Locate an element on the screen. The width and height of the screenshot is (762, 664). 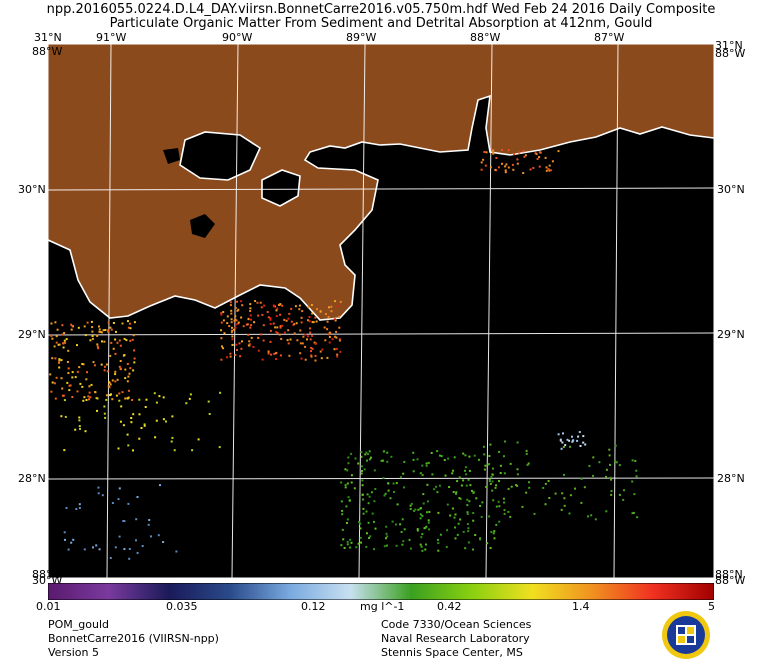
lake-pontchartrain is located at coordinates (231, 185).